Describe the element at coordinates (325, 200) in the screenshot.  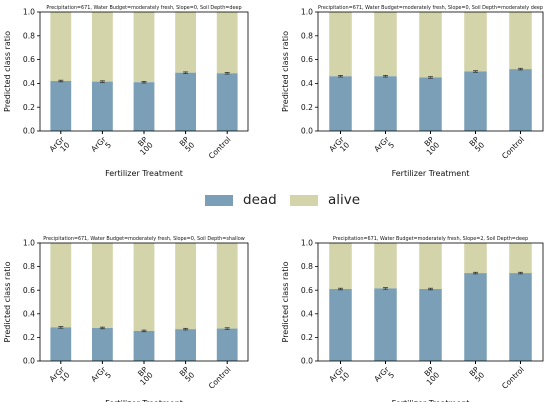
I see `legend-item-alive: alive` at that location.